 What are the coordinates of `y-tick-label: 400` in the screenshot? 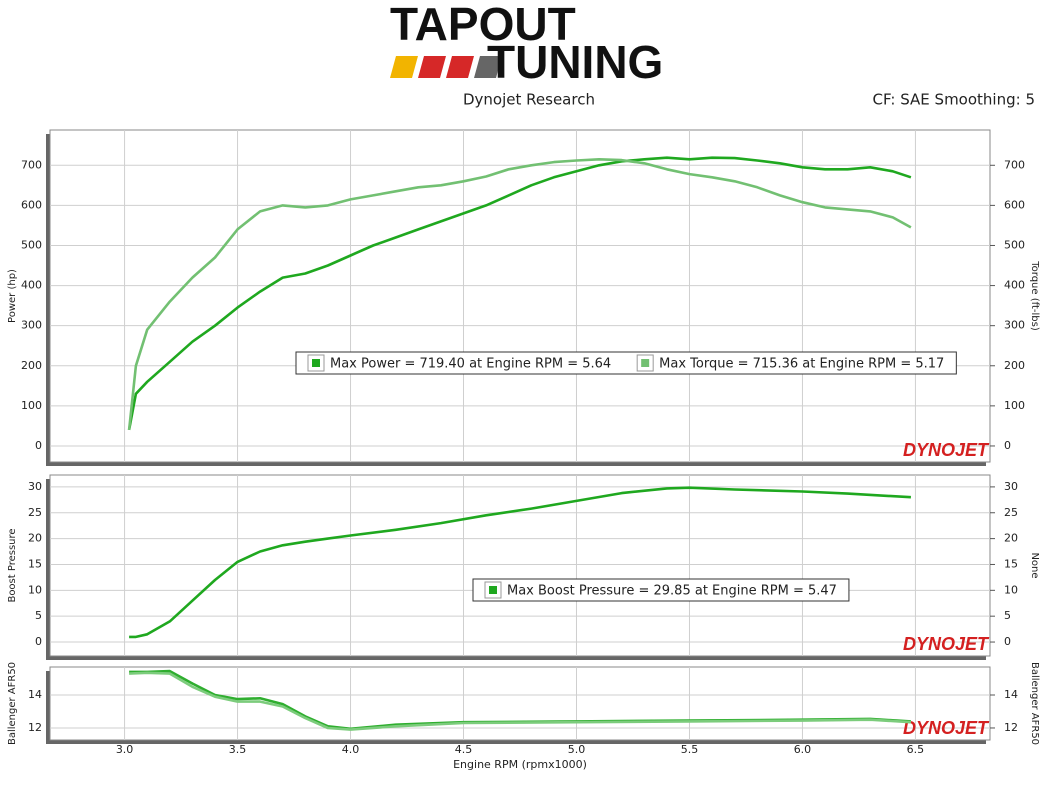 It's located at (31, 285).